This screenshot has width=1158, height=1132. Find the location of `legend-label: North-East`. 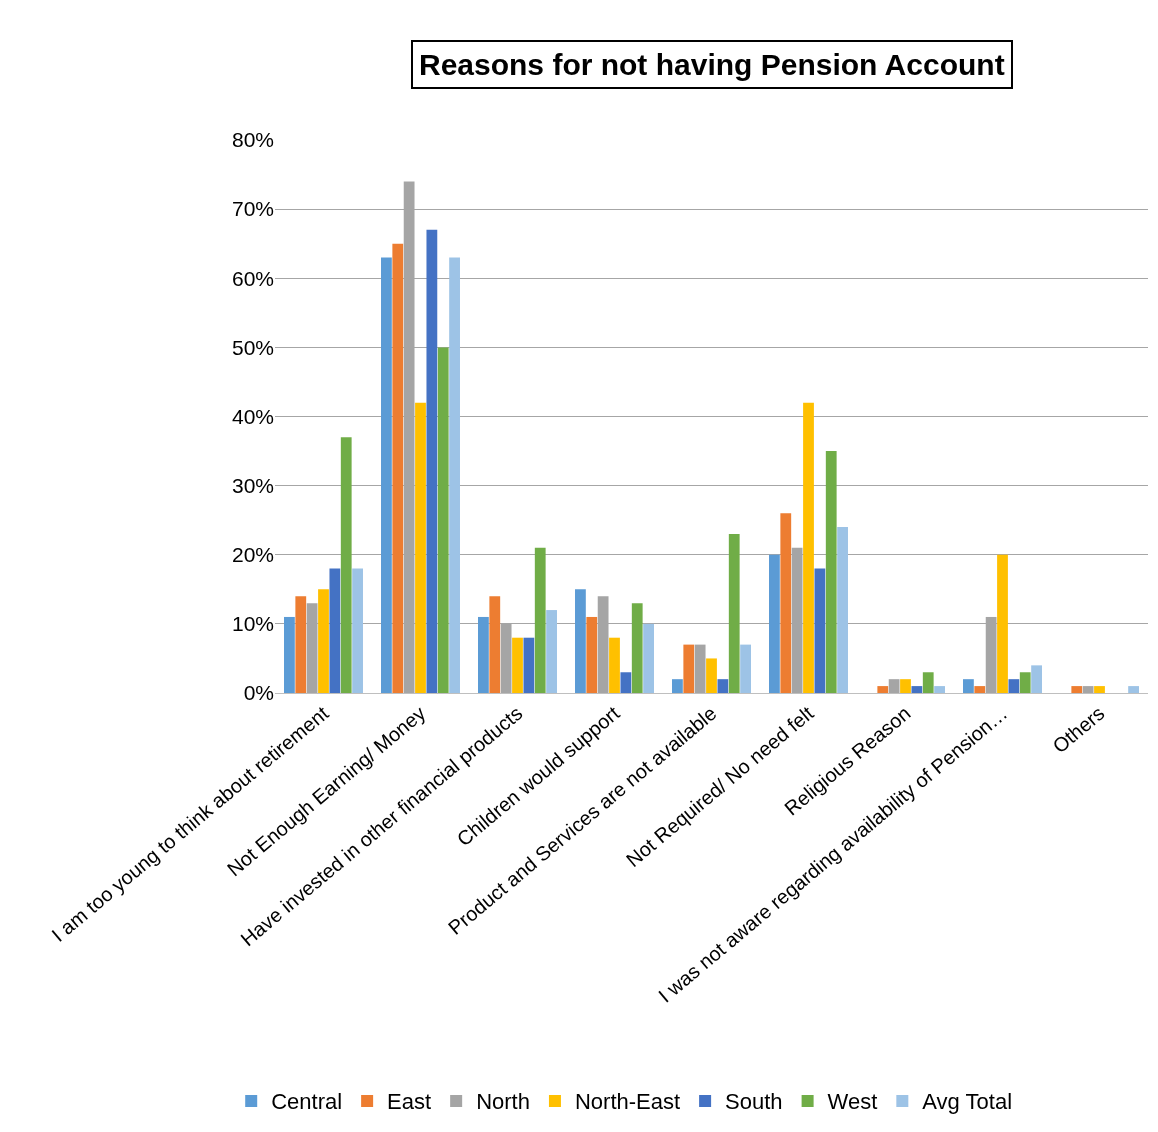

legend-label: North-East is located at coordinates (627, 1102).